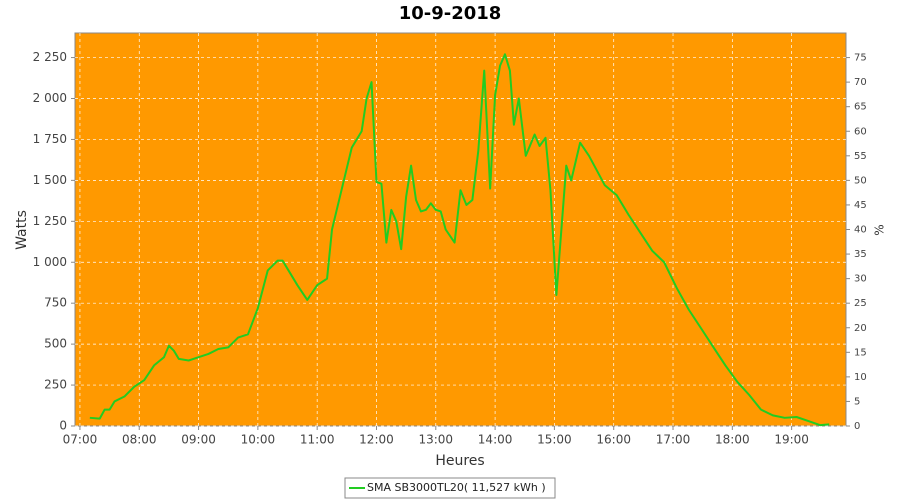 The height and width of the screenshot is (504, 900). I want to click on y-axis-label: Watts, so click(22, 230).